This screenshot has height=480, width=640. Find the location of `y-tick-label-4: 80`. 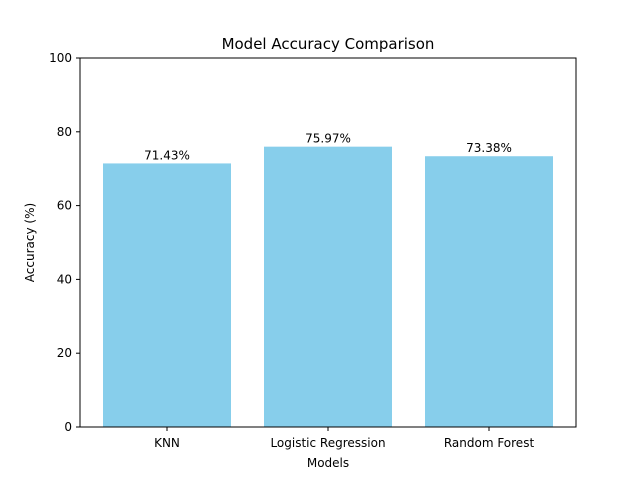

y-tick-label-4: 80 is located at coordinates (64, 132).